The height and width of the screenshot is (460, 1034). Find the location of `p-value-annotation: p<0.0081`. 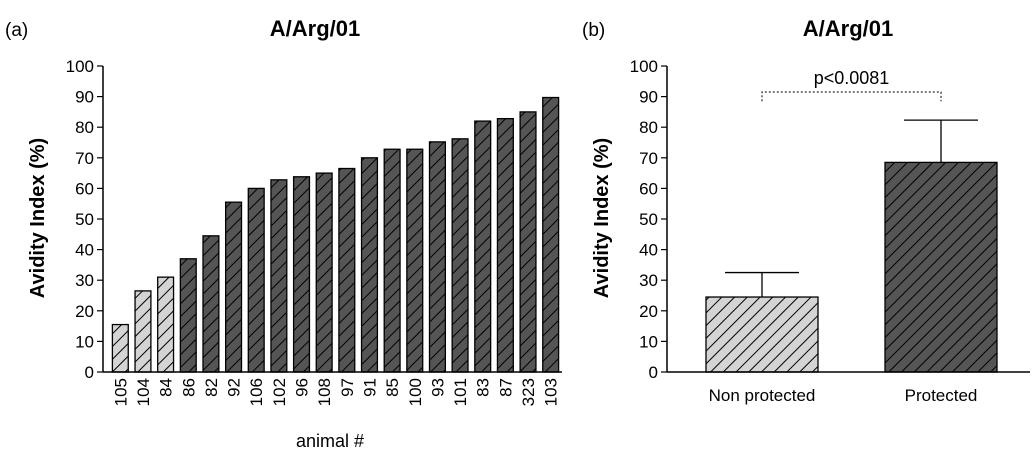

p-value-annotation: p<0.0081 is located at coordinates (852, 78).